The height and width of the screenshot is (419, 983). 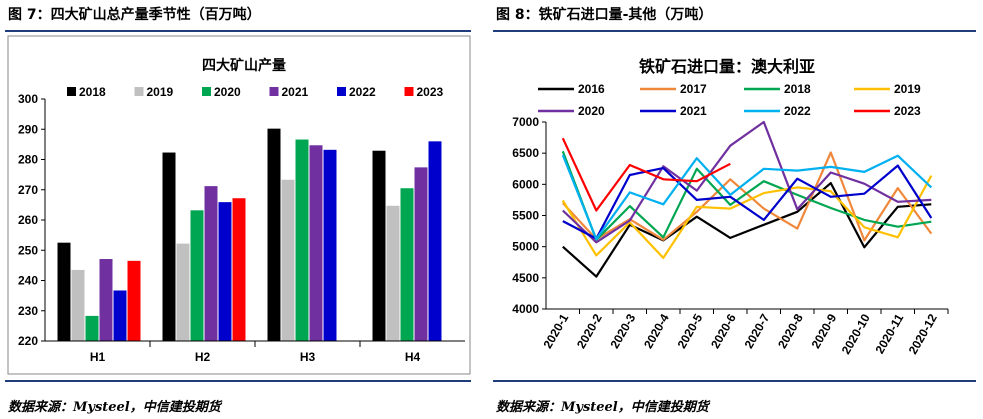 What do you see at coordinates (302, 240) in the screenshot?
I see `bar-2020-H3` at bounding box center [302, 240].